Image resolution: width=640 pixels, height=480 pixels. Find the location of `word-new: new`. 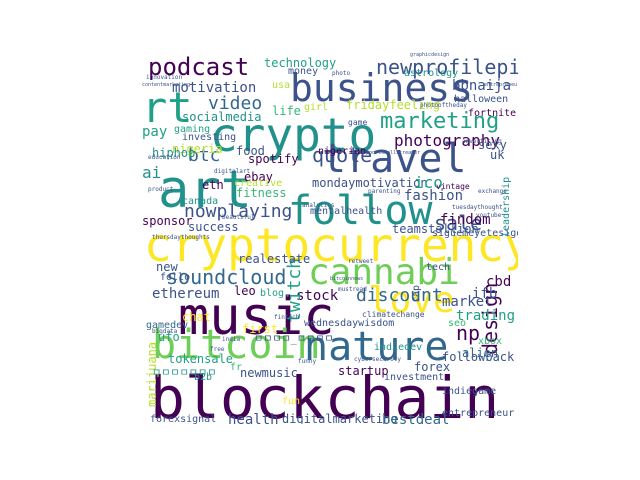

word-new: new is located at coordinates (167, 267).